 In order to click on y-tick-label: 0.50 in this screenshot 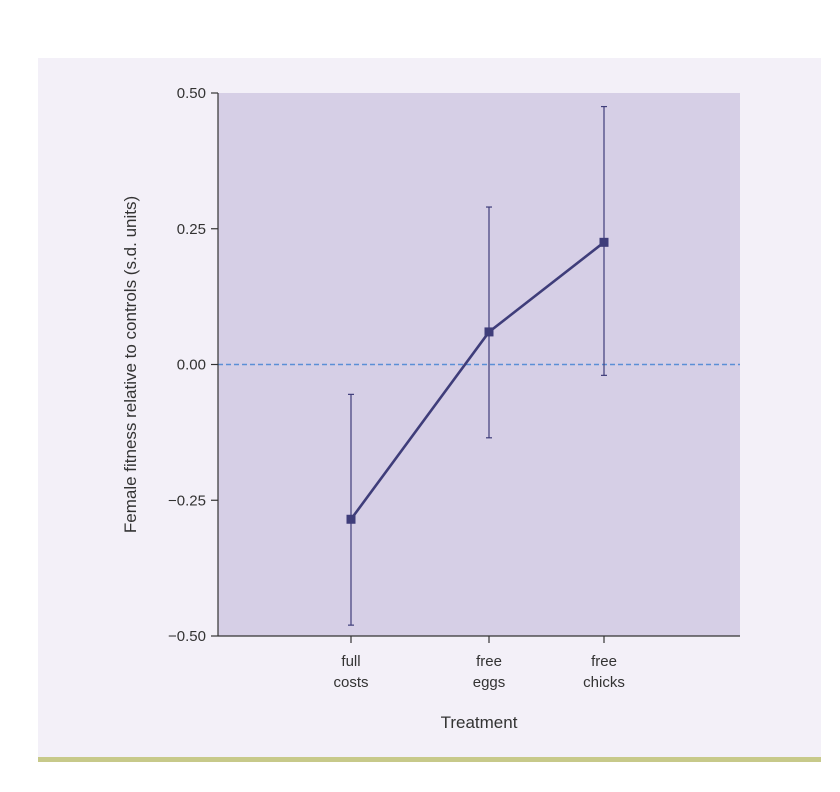, I will do `click(191, 93)`.